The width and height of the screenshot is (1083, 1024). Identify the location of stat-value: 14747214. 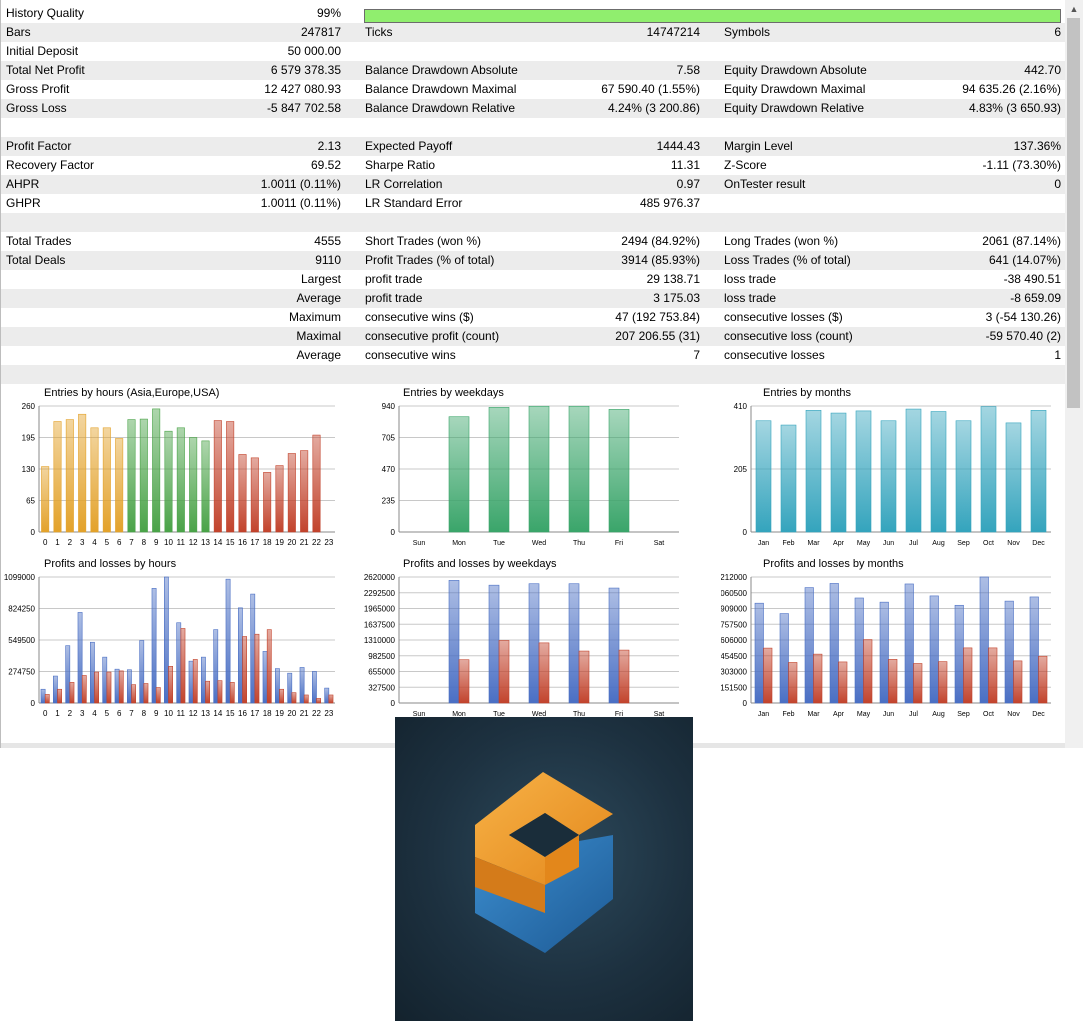
(673, 32).